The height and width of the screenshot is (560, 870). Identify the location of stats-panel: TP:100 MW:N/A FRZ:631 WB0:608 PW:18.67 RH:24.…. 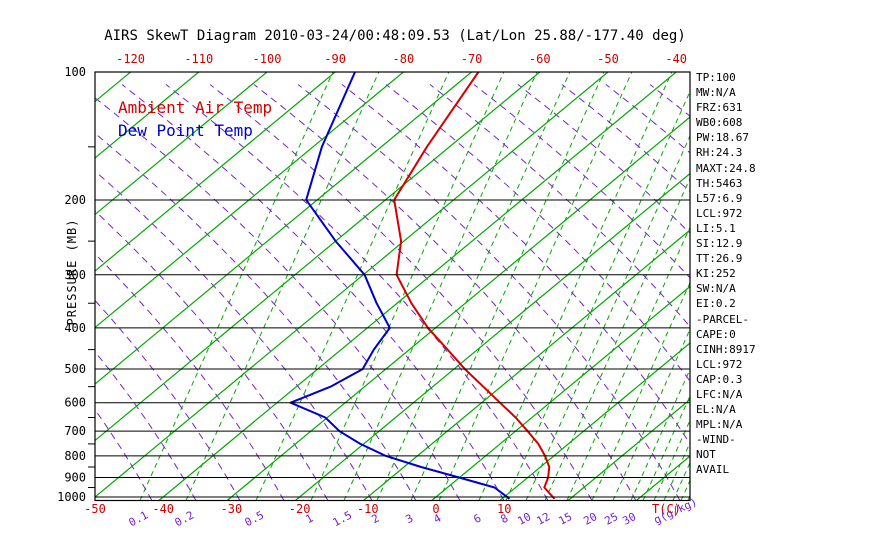
(761, 274).